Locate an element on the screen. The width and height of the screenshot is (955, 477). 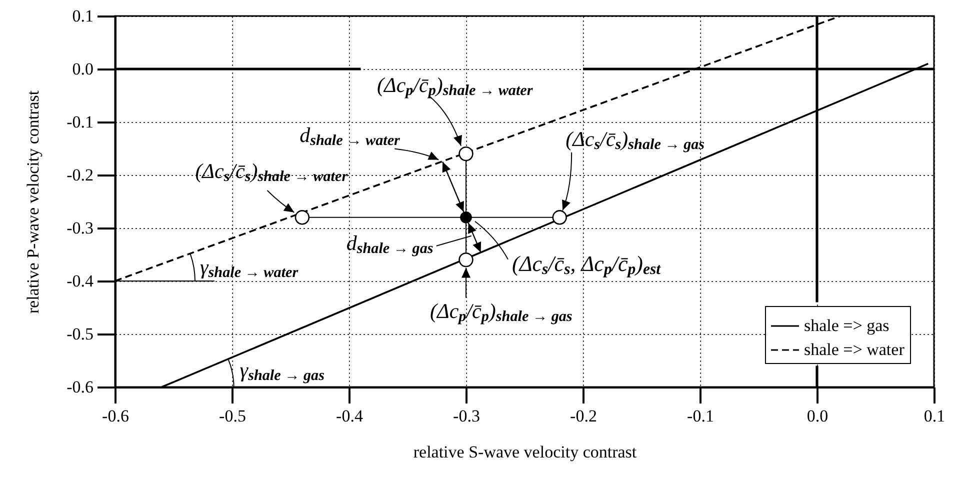
x-tick-label: -0.6 is located at coordinates (115, 416).